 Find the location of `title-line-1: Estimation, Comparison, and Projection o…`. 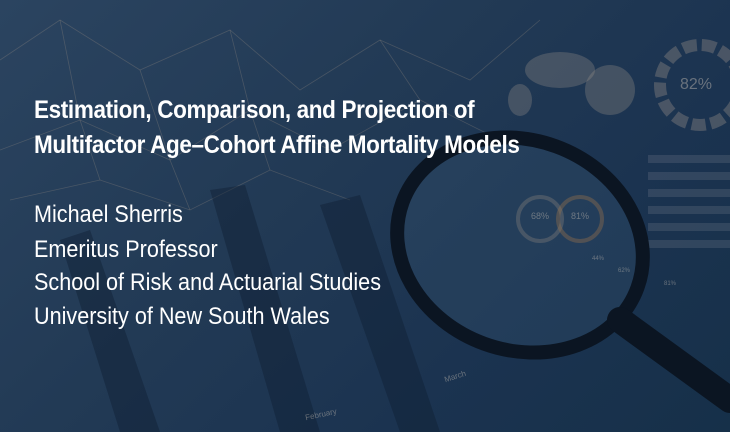

title-line-1: Estimation, Comparison, and Projection o… is located at coordinates (254, 110).